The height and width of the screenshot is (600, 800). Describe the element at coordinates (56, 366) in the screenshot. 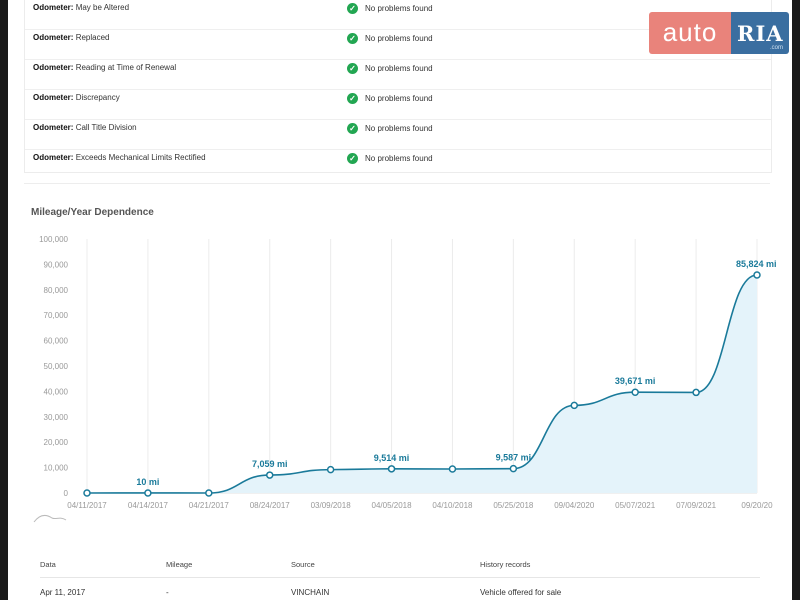

I see `y-tick-label: 50,000` at that location.